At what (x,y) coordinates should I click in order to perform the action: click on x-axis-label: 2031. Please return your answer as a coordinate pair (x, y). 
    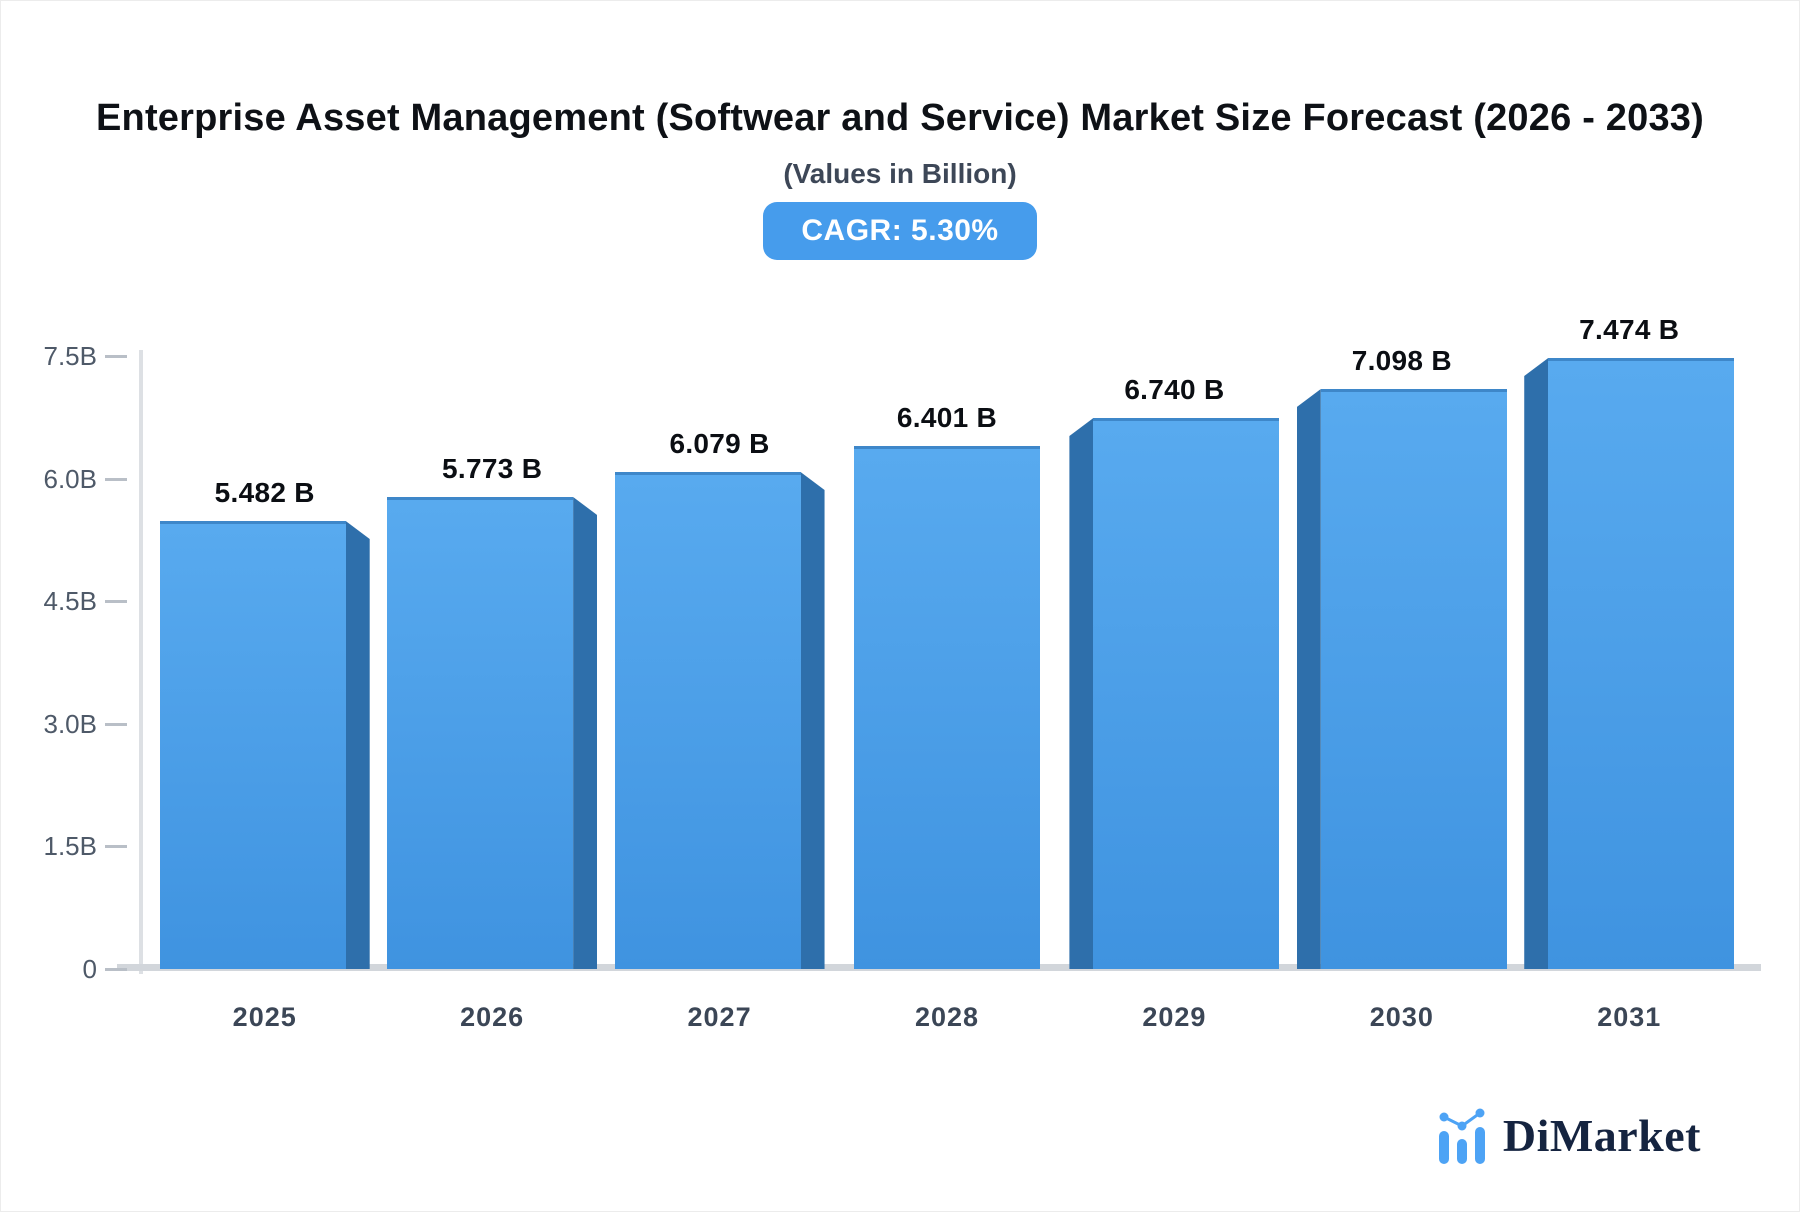
    Looking at the image, I should click on (1629, 1017).